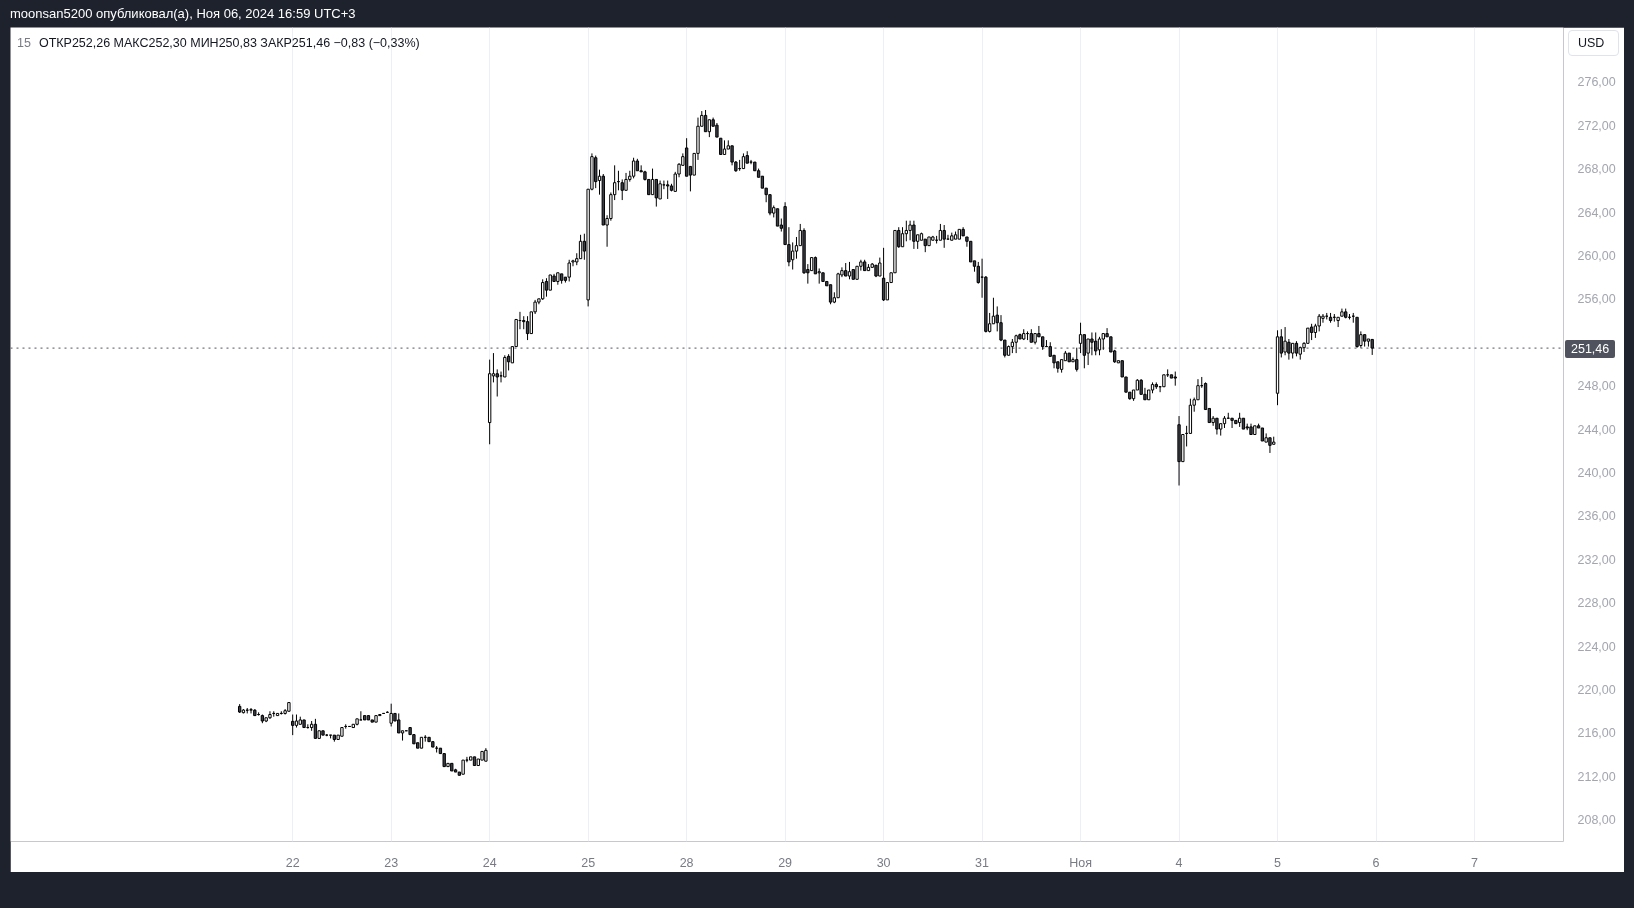 This screenshot has height=908, width=1634. I want to click on y-tick-label: 228,00, so click(1596, 603).